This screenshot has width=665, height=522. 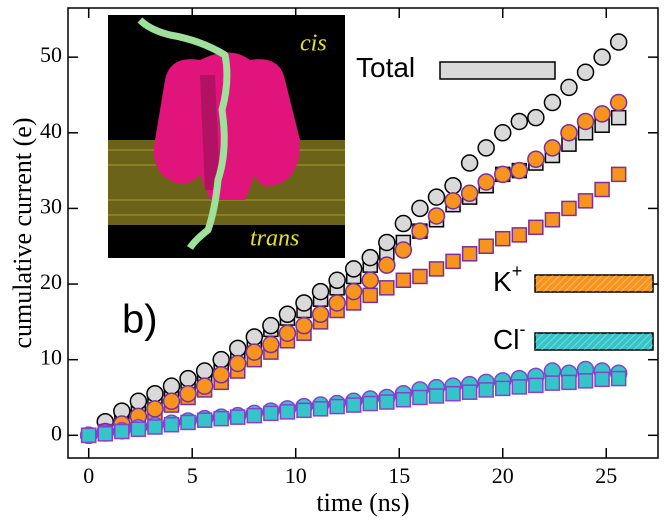 I want to click on y-tick-label: 10, so click(x=51, y=357).